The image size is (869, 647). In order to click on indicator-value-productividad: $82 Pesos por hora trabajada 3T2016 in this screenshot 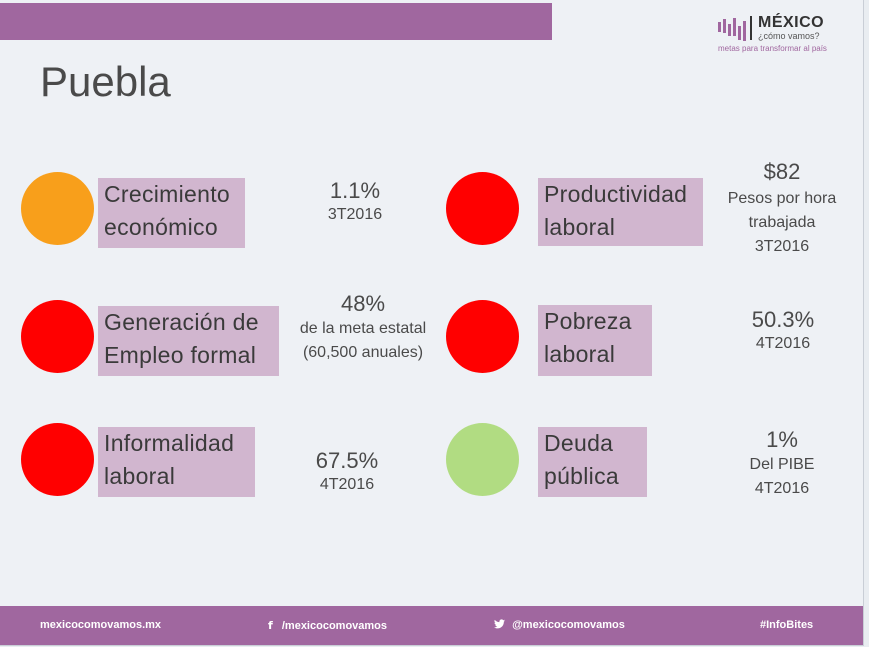, I will do `click(782, 208)`.